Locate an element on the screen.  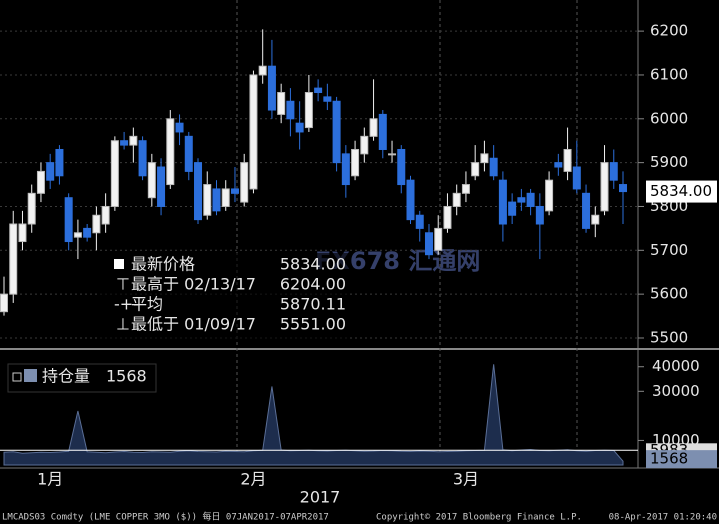
y2-tick-label: 30000 is located at coordinates (676, 391).